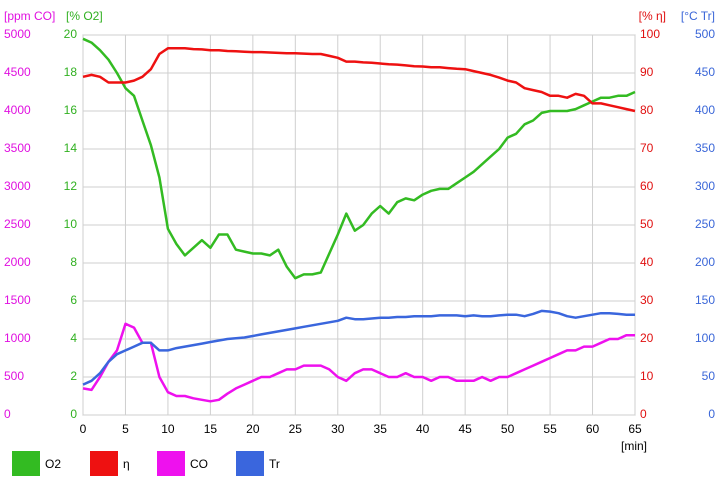  Describe the element at coordinates (17, 72) in the screenshot. I see `y-tick-label: 4500` at that location.